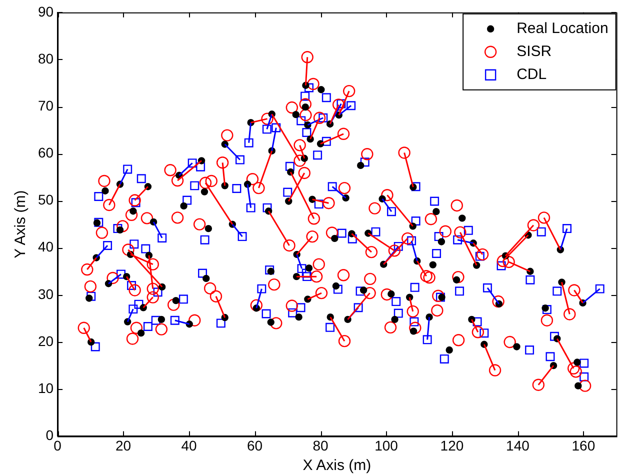 This screenshot has width=623, height=475. Describe the element at coordinates (46, 340) in the screenshot. I see `y-tick-label: 20` at that location.